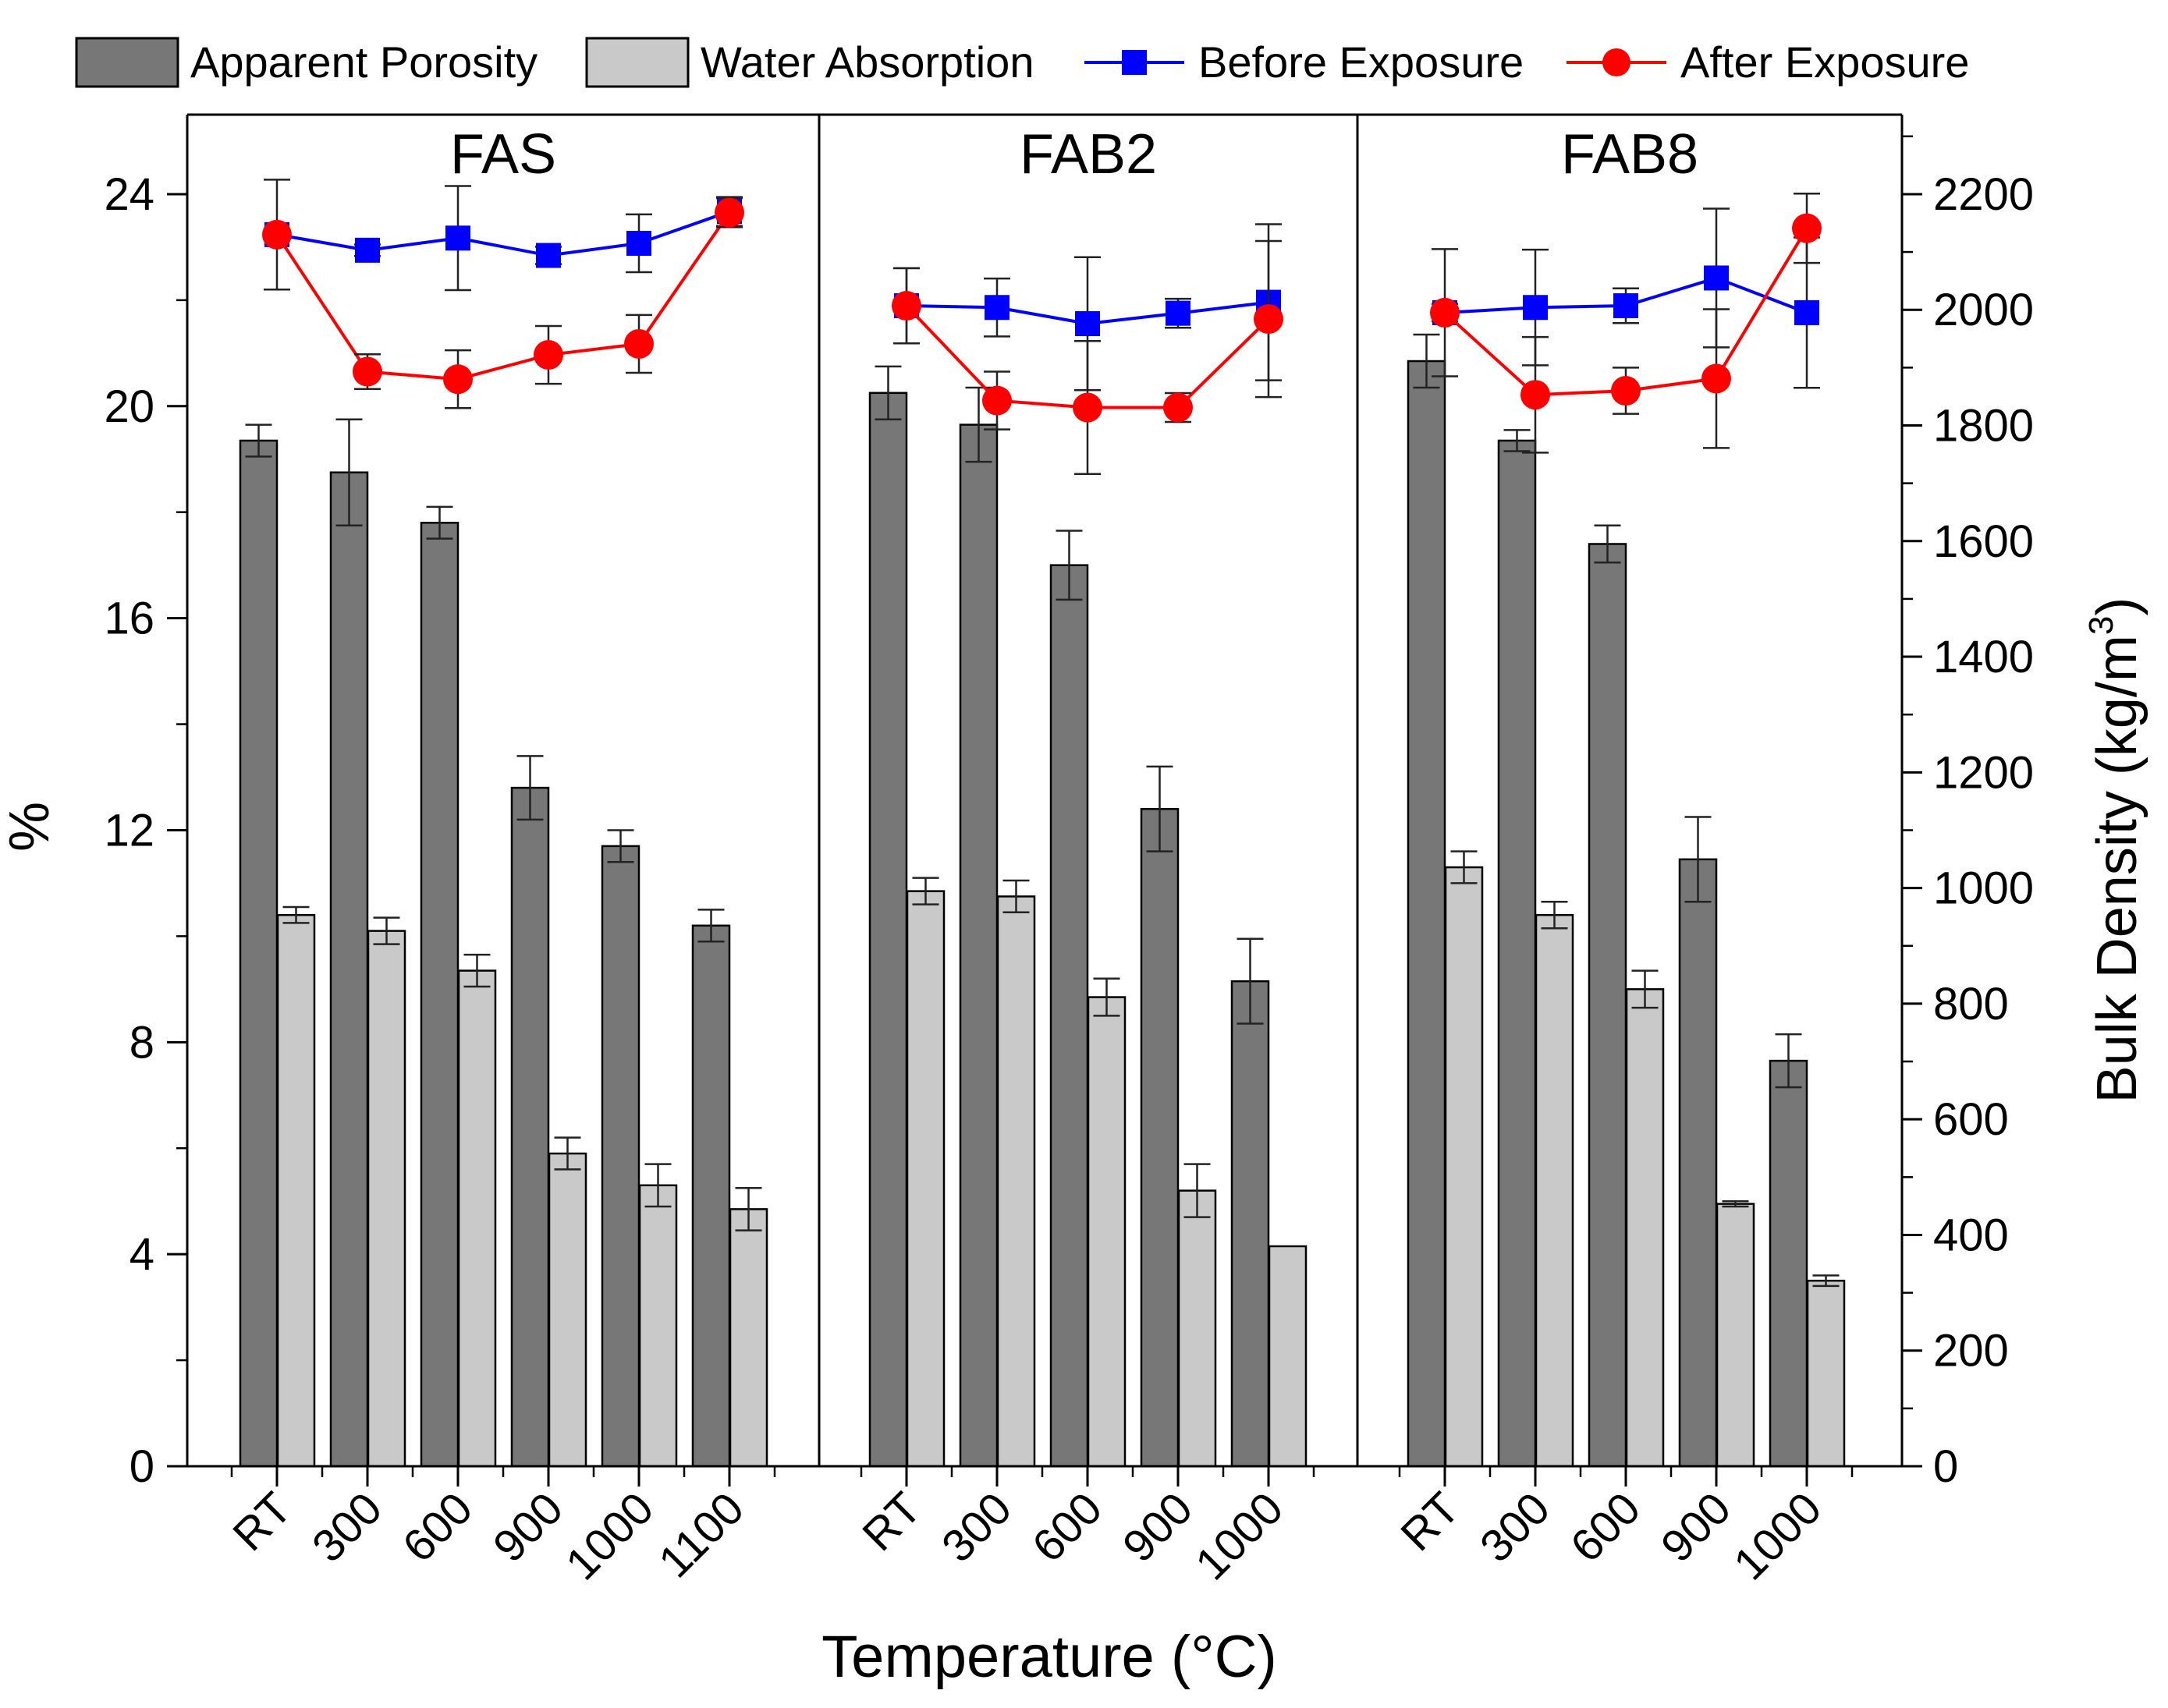  Describe the element at coordinates (259, 953) in the screenshot. I see `bar-porosity-fas-RT` at that location.